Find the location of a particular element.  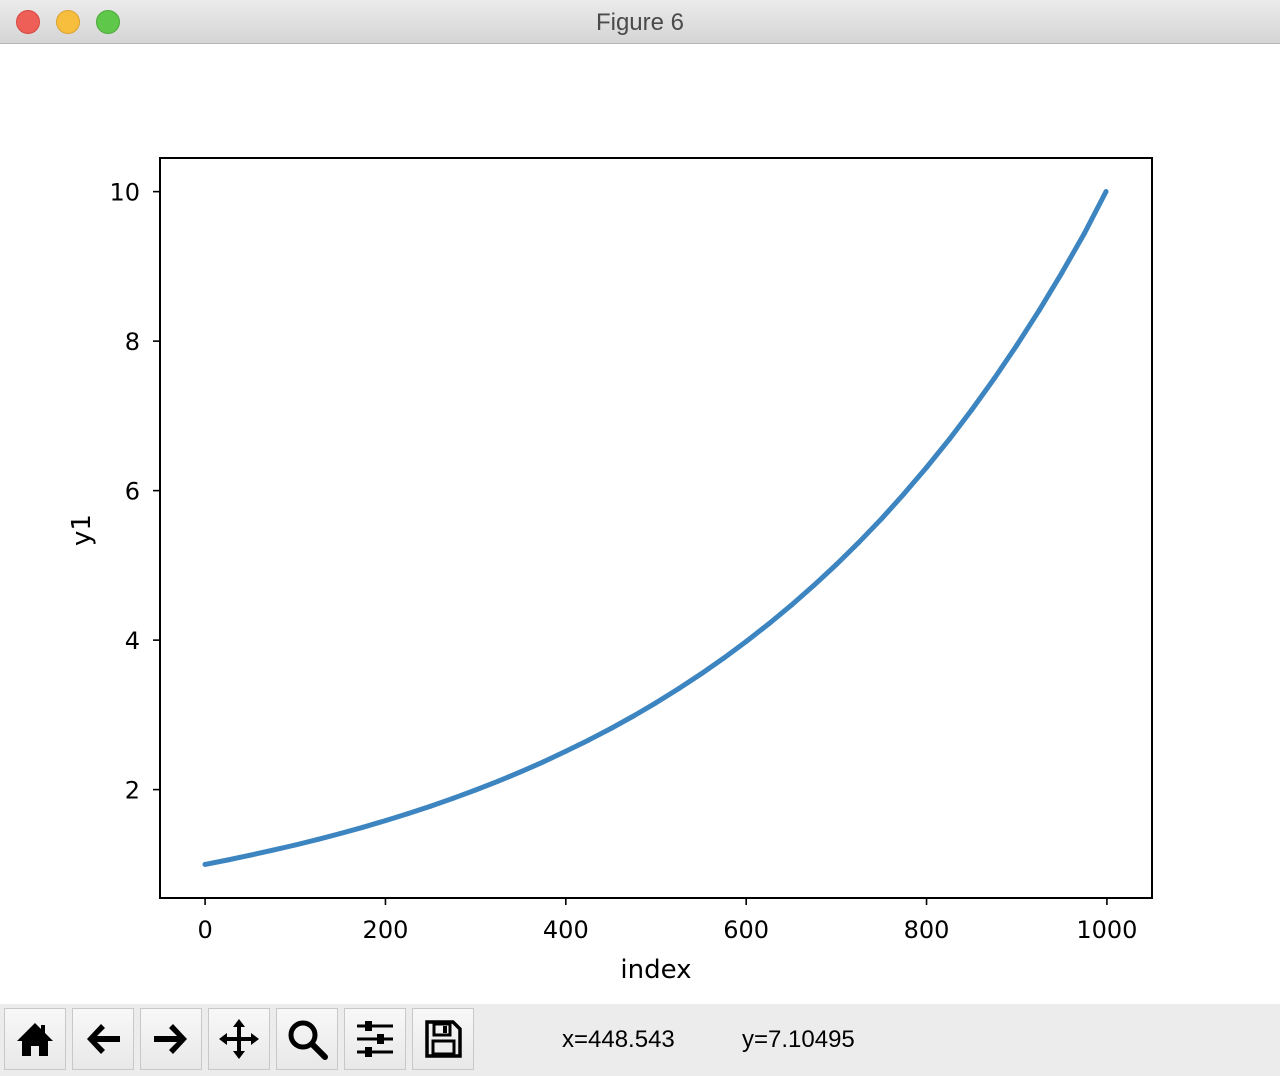

configure-subplots-icon is located at coordinates (375, 1039).